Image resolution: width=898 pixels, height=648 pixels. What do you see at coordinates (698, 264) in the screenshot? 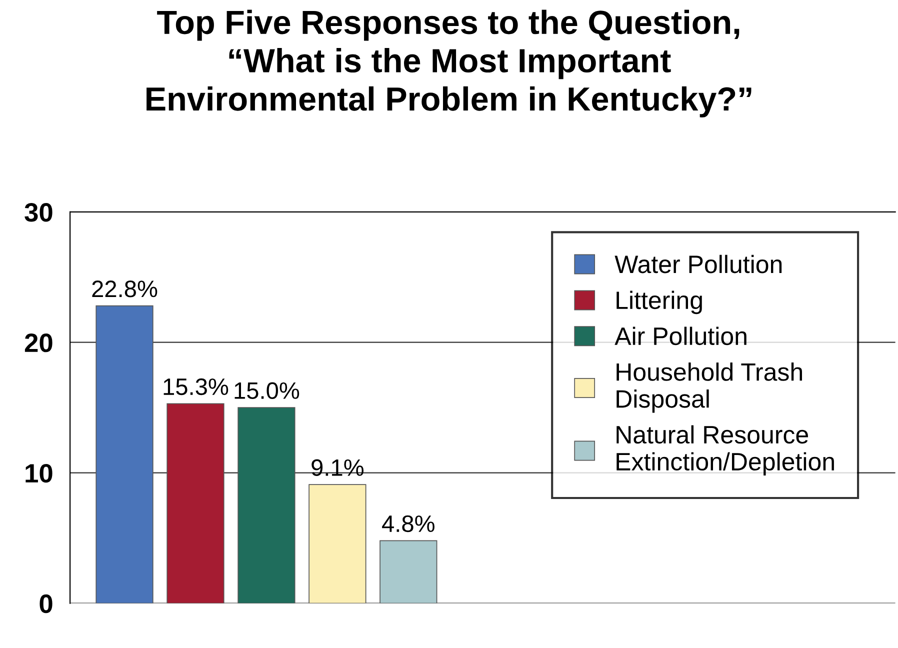
I see `legend-label: Water Pollution` at bounding box center [698, 264].